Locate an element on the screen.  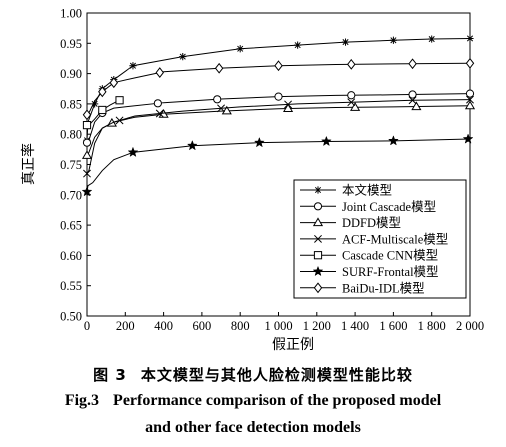
legend-entry: Cascade CNN模型 is located at coordinates (369, 256).